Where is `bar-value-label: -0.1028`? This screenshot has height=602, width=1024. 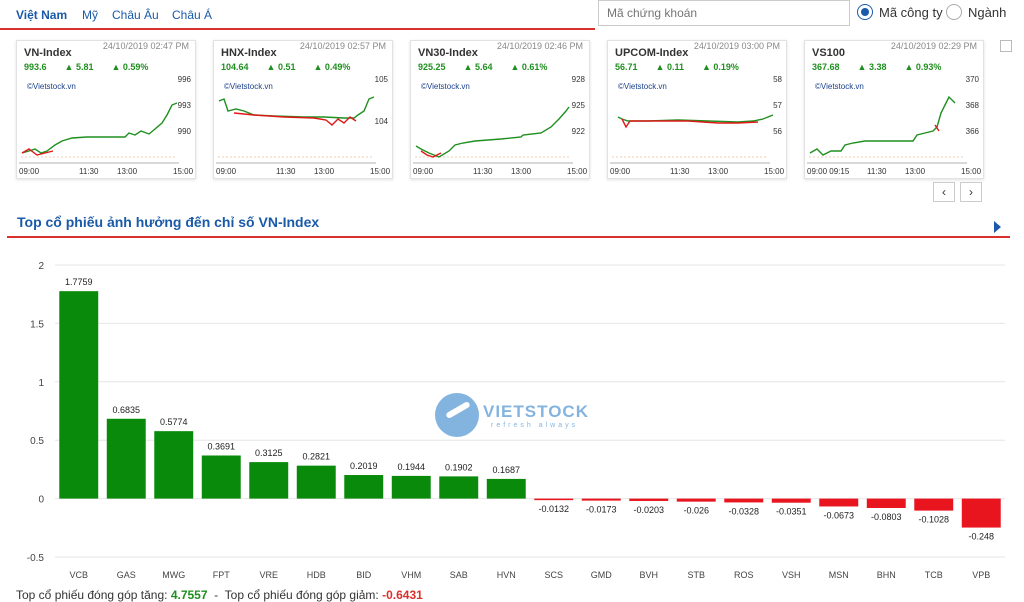 bar-value-label: -0.1028 is located at coordinates (933, 520).